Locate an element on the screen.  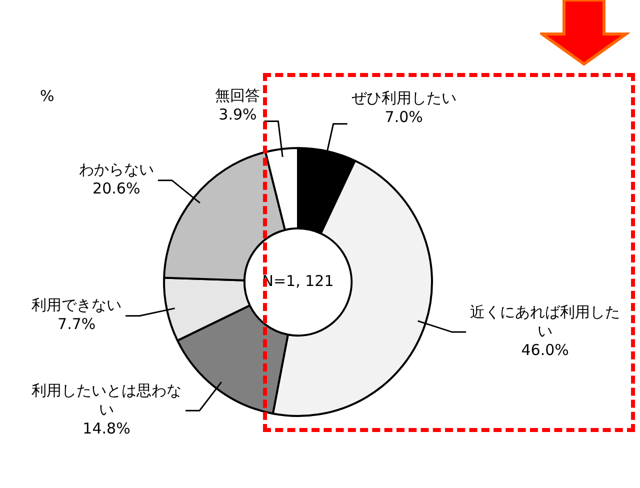
data-label: 14.8% is located at coordinates (106, 429).